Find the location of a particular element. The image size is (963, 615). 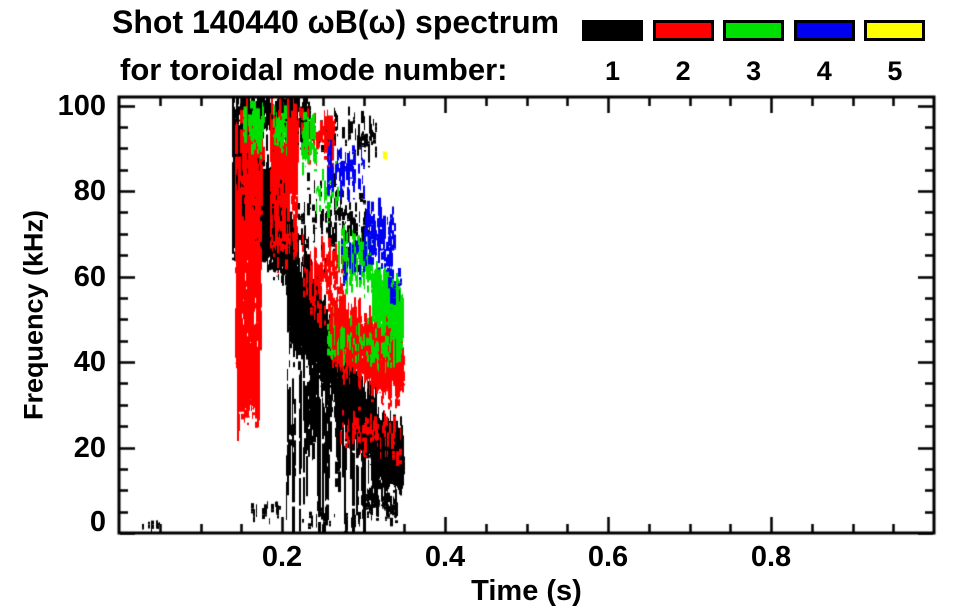

y-tick-label-60: 60 is located at coordinates (89, 276).